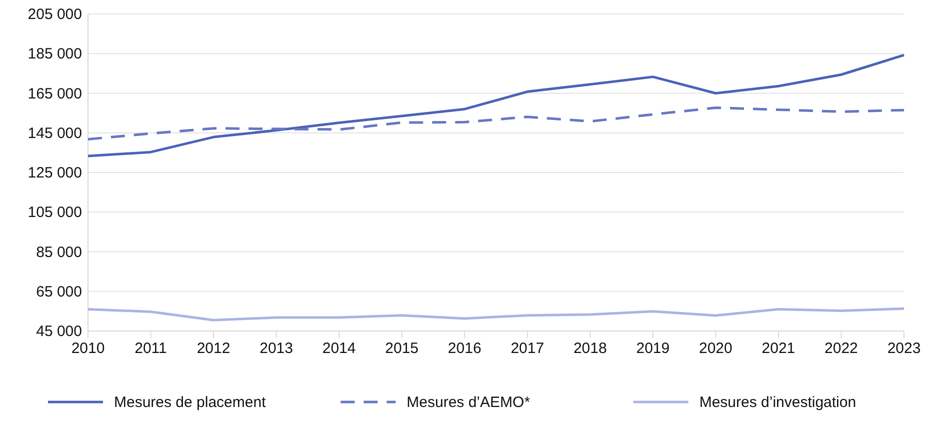 The height and width of the screenshot is (424, 934). Describe the element at coordinates (276, 348) in the screenshot. I see `x-tick-label: 2013` at that location.